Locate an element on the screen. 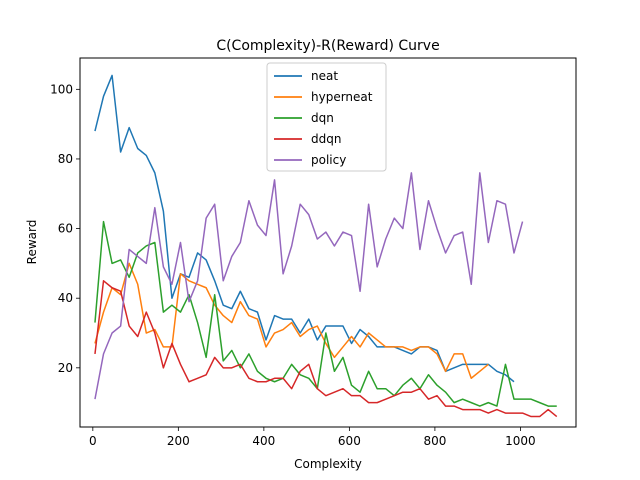  legend: neat hyperneat dqn ddqn policy is located at coordinates (326, 117).